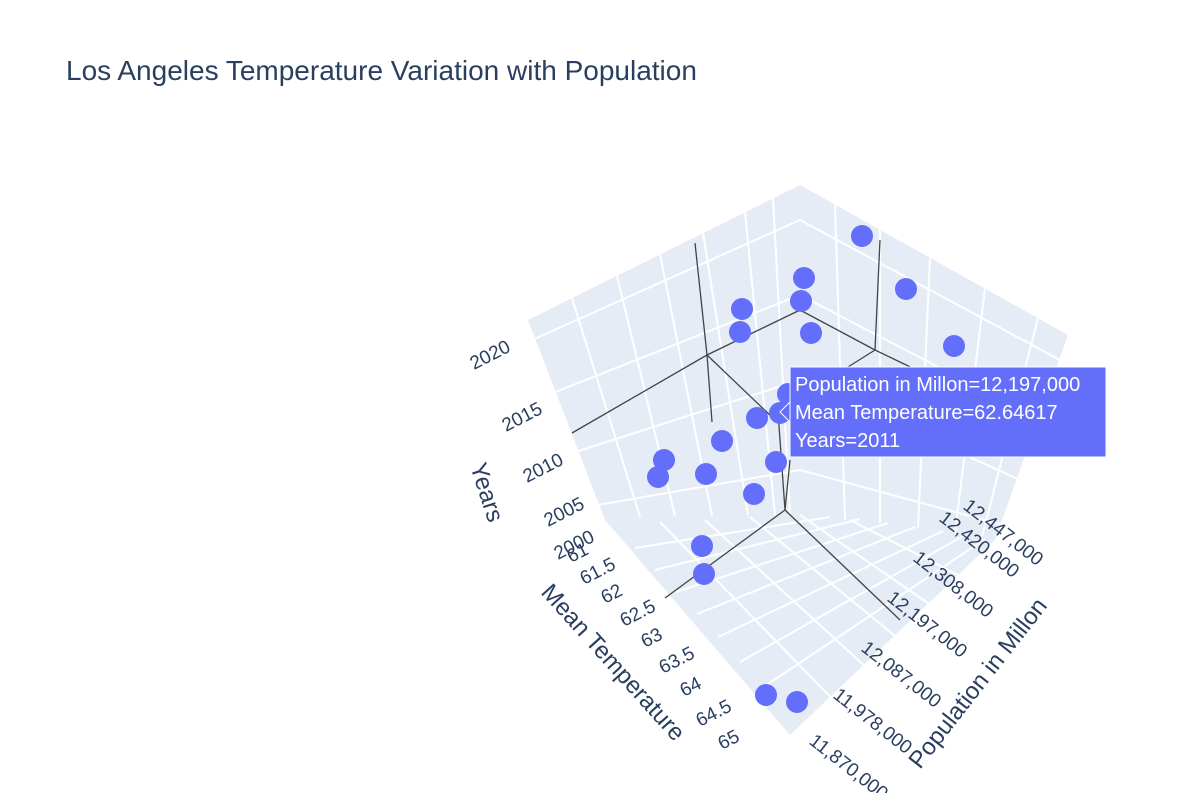  I want to click on z-tick-4: 2020, so click(490, 356).